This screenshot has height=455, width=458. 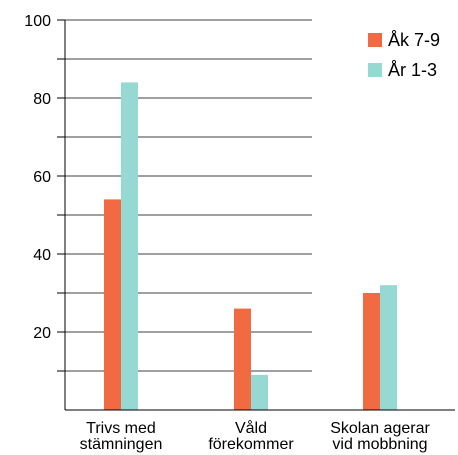 I want to click on y-tick-label: 100, so click(x=37, y=21).